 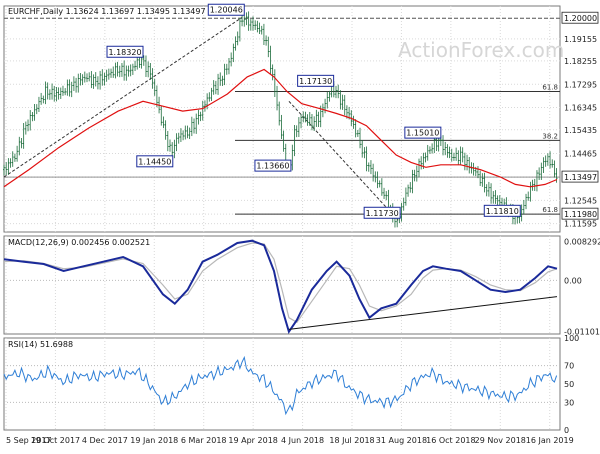 I want to click on price-annotation: 1.15010, so click(x=423, y=132).